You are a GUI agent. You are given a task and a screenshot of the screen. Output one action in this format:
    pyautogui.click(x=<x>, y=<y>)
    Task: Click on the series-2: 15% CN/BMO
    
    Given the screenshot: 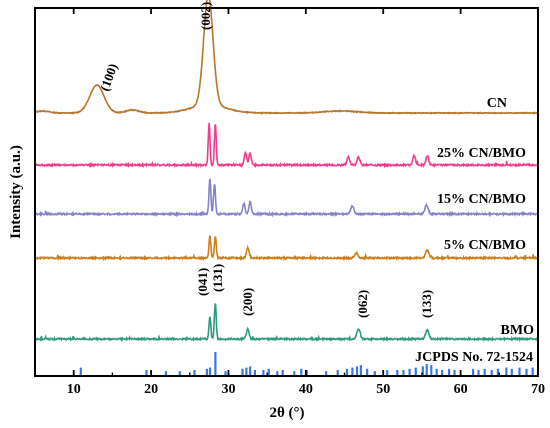 What is the action you would take?
    pyautogui.click(x=286, y=198)
    